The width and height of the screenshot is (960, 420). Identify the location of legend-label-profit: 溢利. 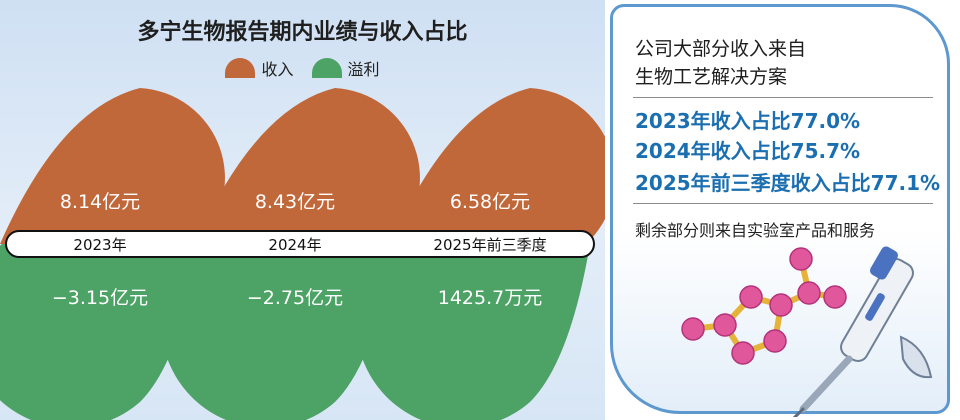
(363, 69).